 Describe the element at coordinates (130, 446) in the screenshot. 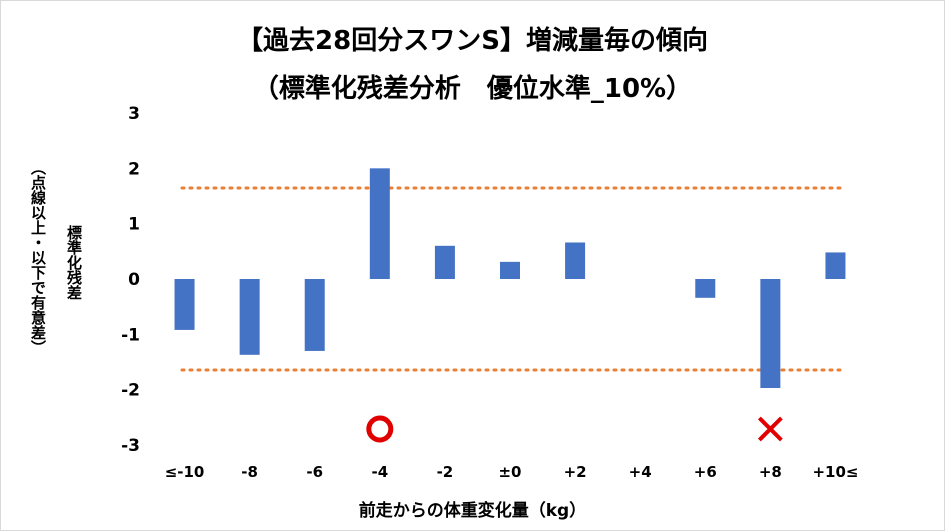

I see `y-tick-label: -3` at that location.